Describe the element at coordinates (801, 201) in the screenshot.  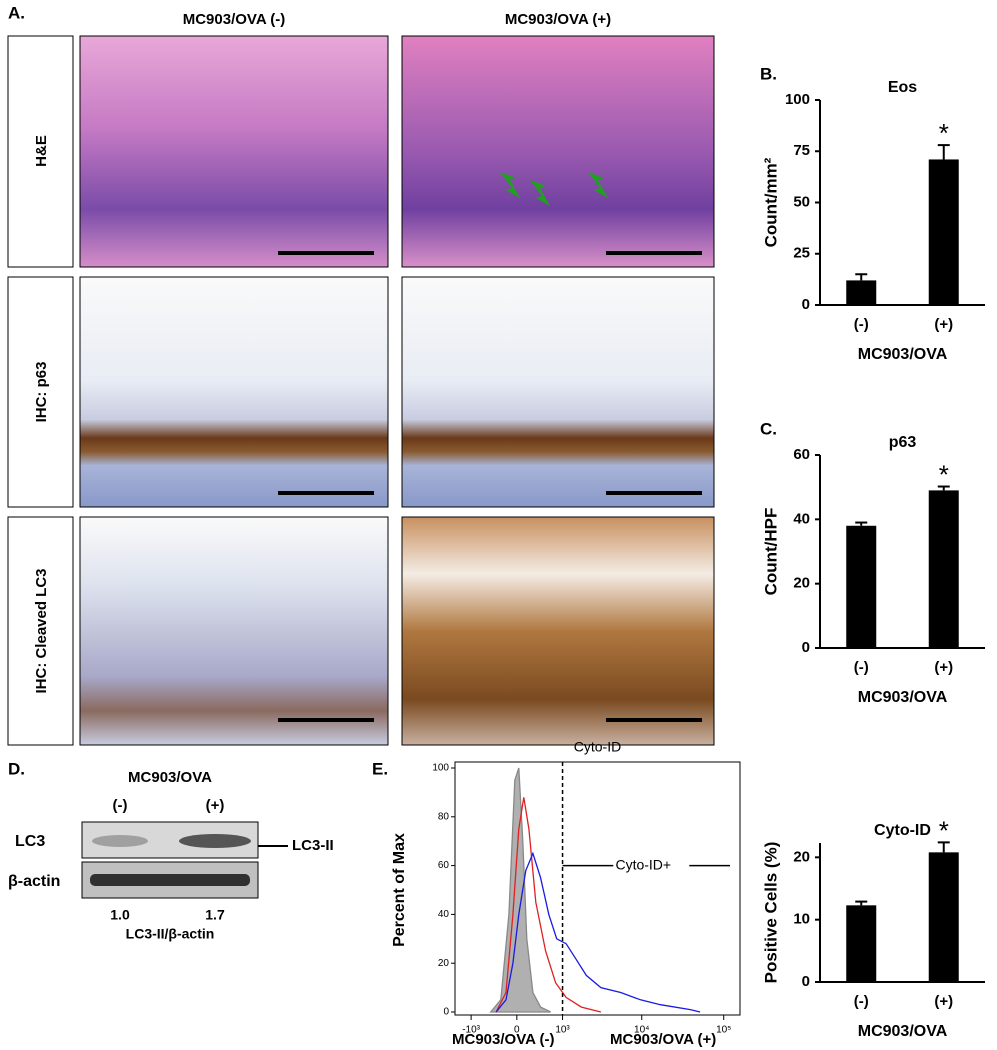
I see `y-tick-label: 50` at that location.